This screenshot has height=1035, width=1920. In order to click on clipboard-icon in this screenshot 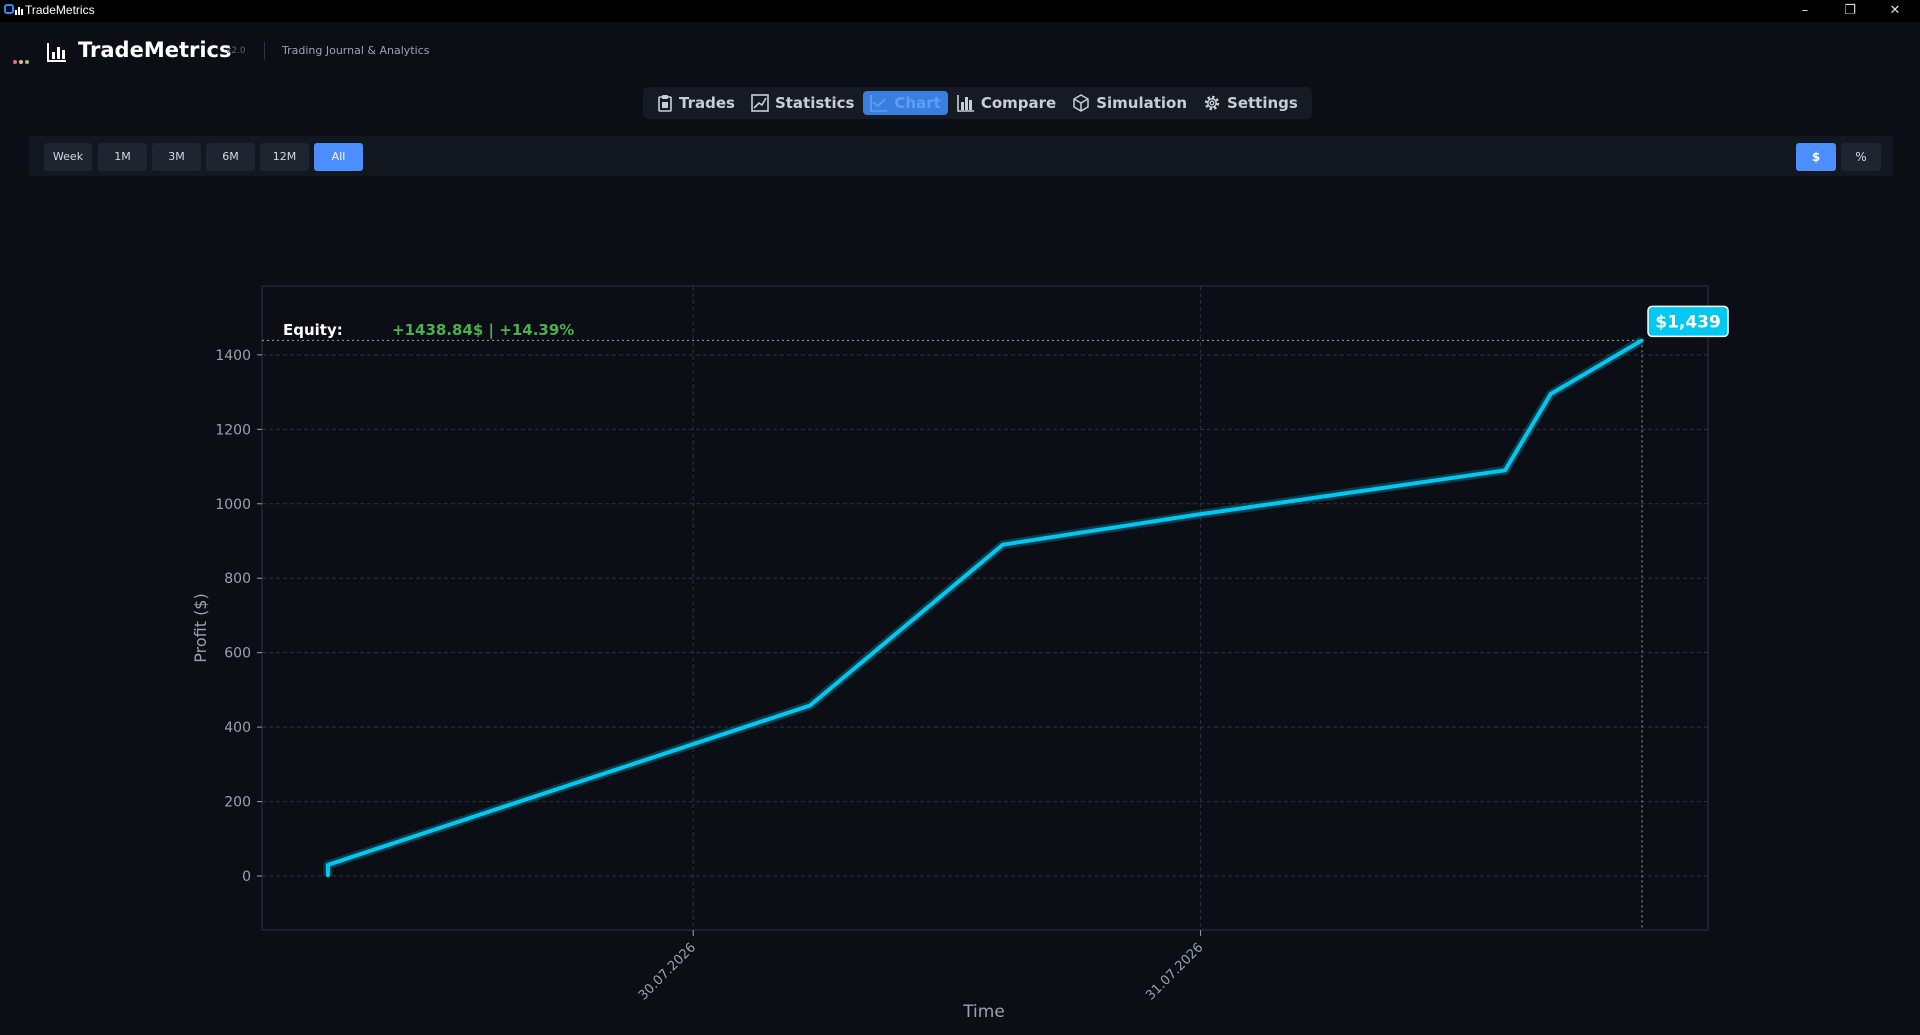, I will do `click(665, 103)`.